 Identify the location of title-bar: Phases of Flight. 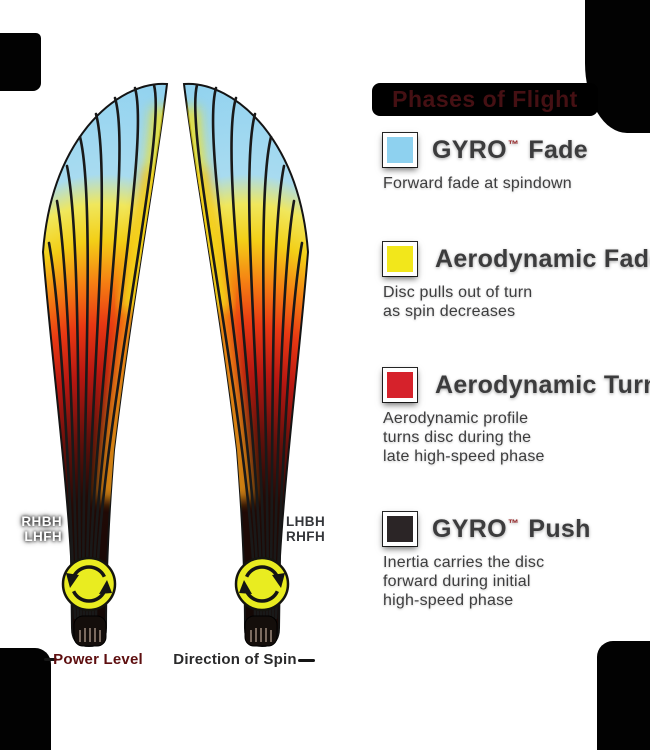
(485, 99).